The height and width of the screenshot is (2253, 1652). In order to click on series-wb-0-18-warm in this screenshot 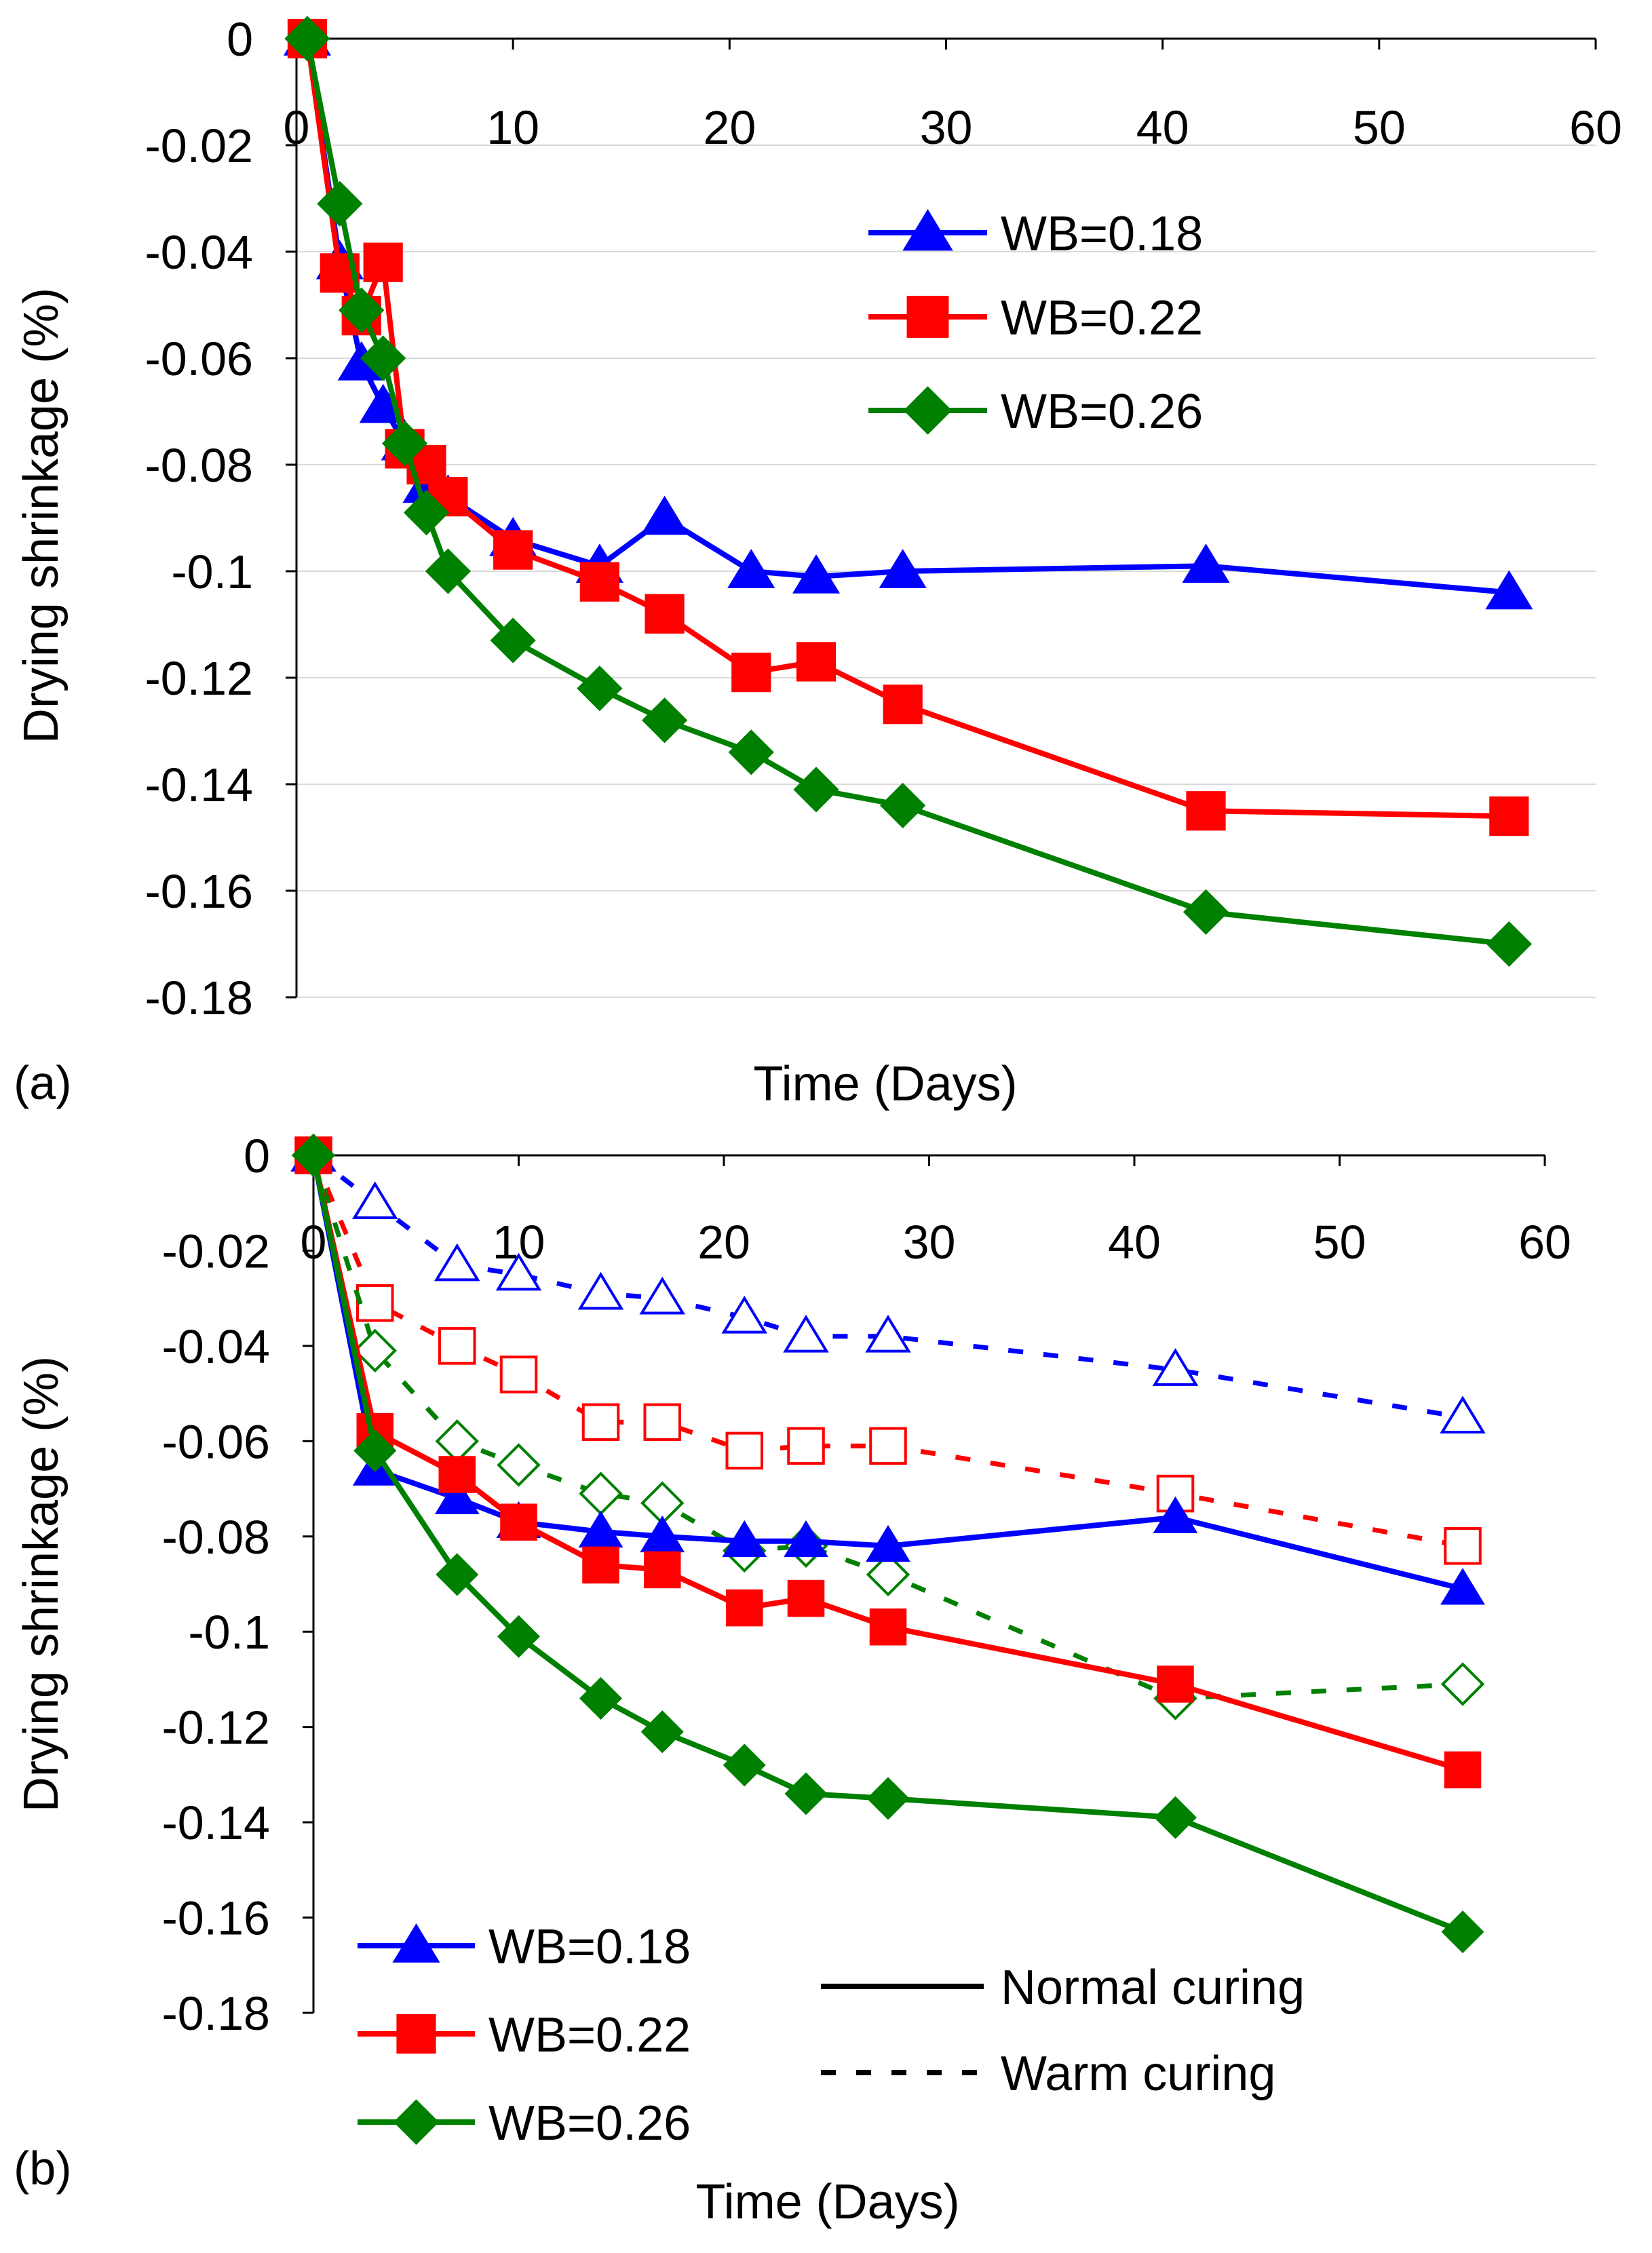, I will do `click(888, 1284)`.